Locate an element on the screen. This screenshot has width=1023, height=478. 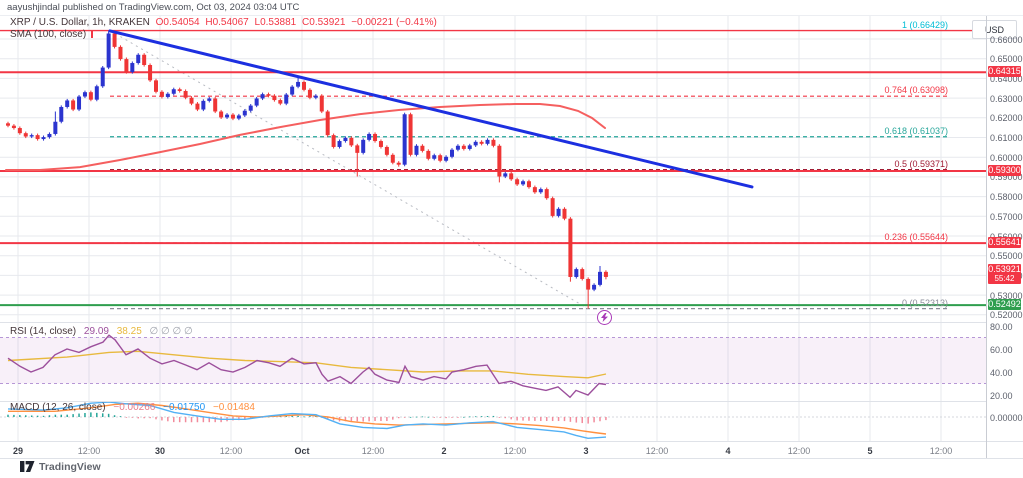
price-level-badge: 0.59300 is located at coordinates (1004, 170).